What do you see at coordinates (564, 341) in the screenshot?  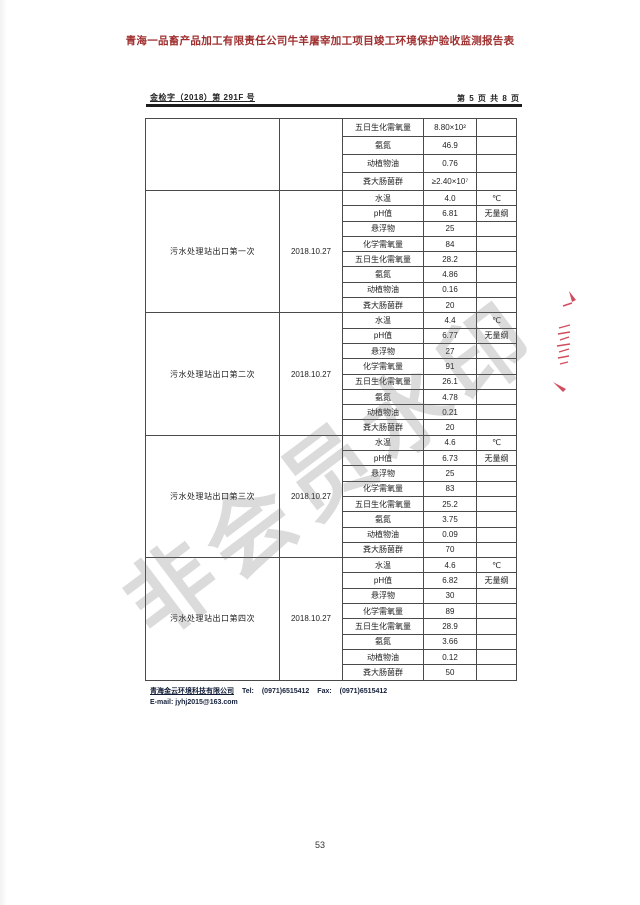 I see `red-seal-fragment-icon` at bounding box center [564, 341].